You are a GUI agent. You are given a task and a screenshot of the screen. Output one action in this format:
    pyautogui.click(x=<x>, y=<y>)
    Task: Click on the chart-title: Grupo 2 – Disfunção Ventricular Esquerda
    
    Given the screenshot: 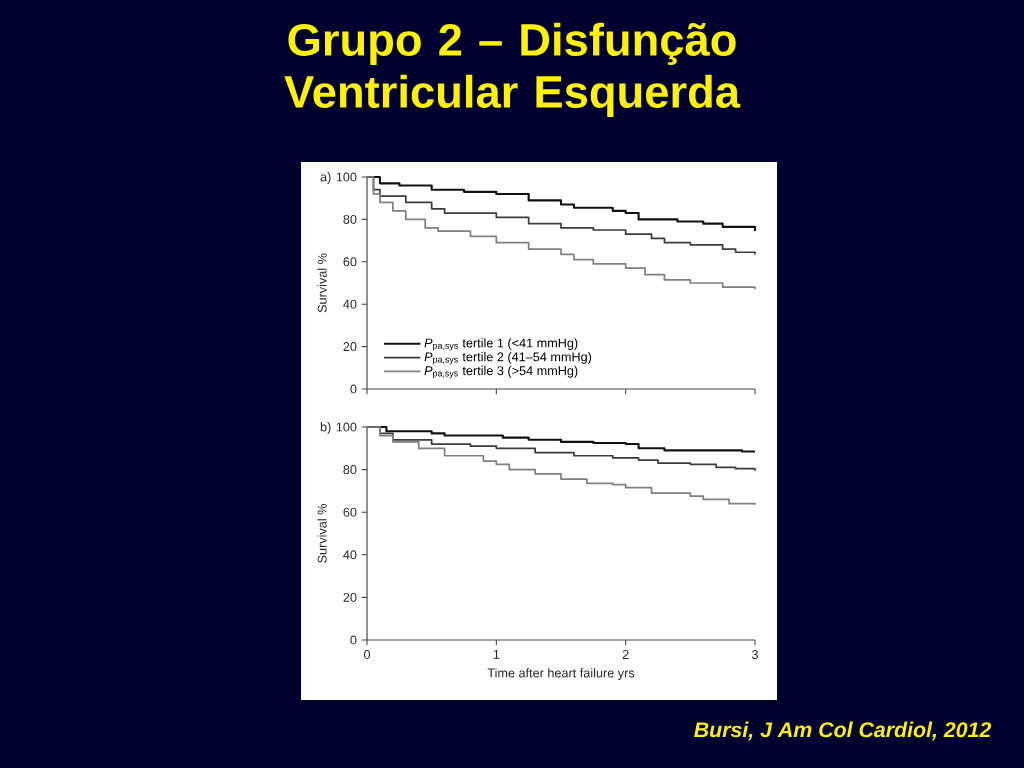 What is the action you would take?
    pyautogui.click(x=512, y=69)
    